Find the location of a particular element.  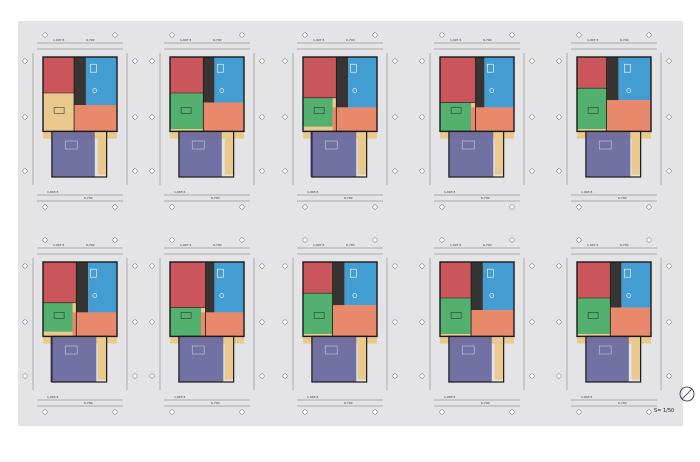

floor-plan-5: 1,997.5 6,700 1,993.5 6,700 is located at coordinates (614, 121).